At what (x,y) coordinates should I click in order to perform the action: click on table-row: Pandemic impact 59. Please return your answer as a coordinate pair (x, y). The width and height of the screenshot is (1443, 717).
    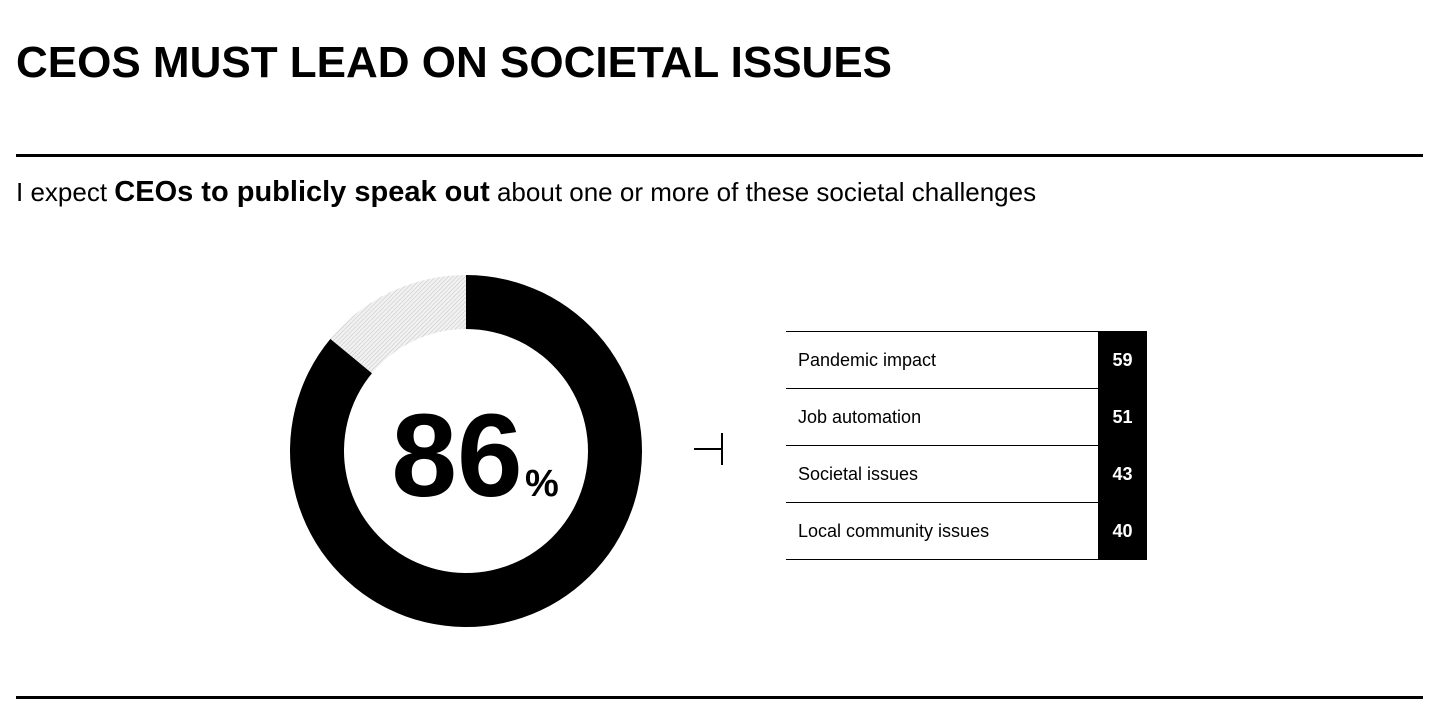
    Looking at the image, I should click on (966, 359).